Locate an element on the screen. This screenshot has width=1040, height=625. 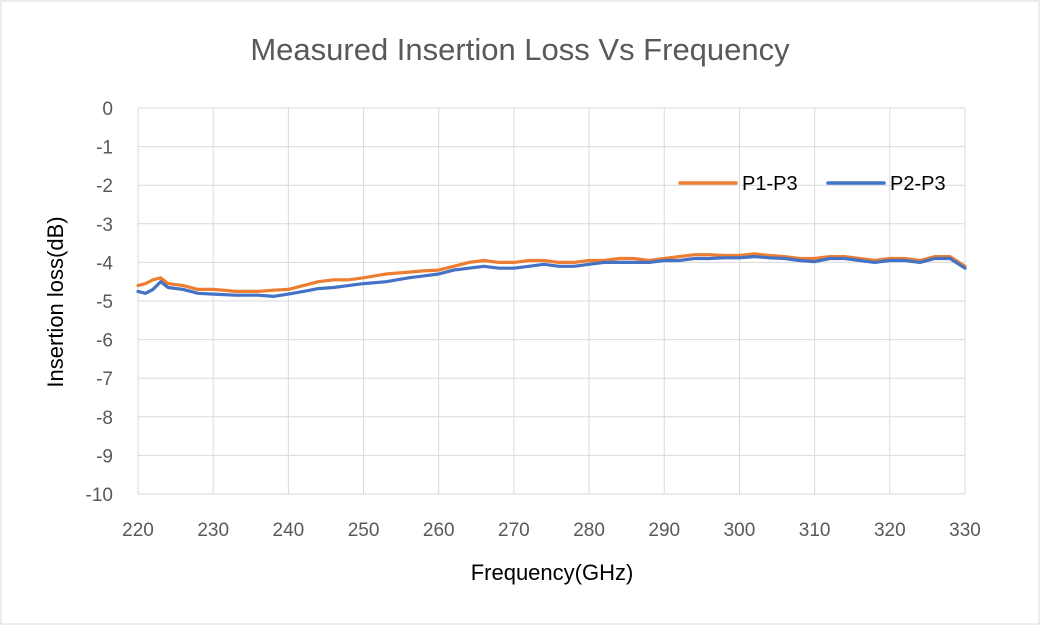
y-tick-label: -5 is located at coordinates (104, 302).